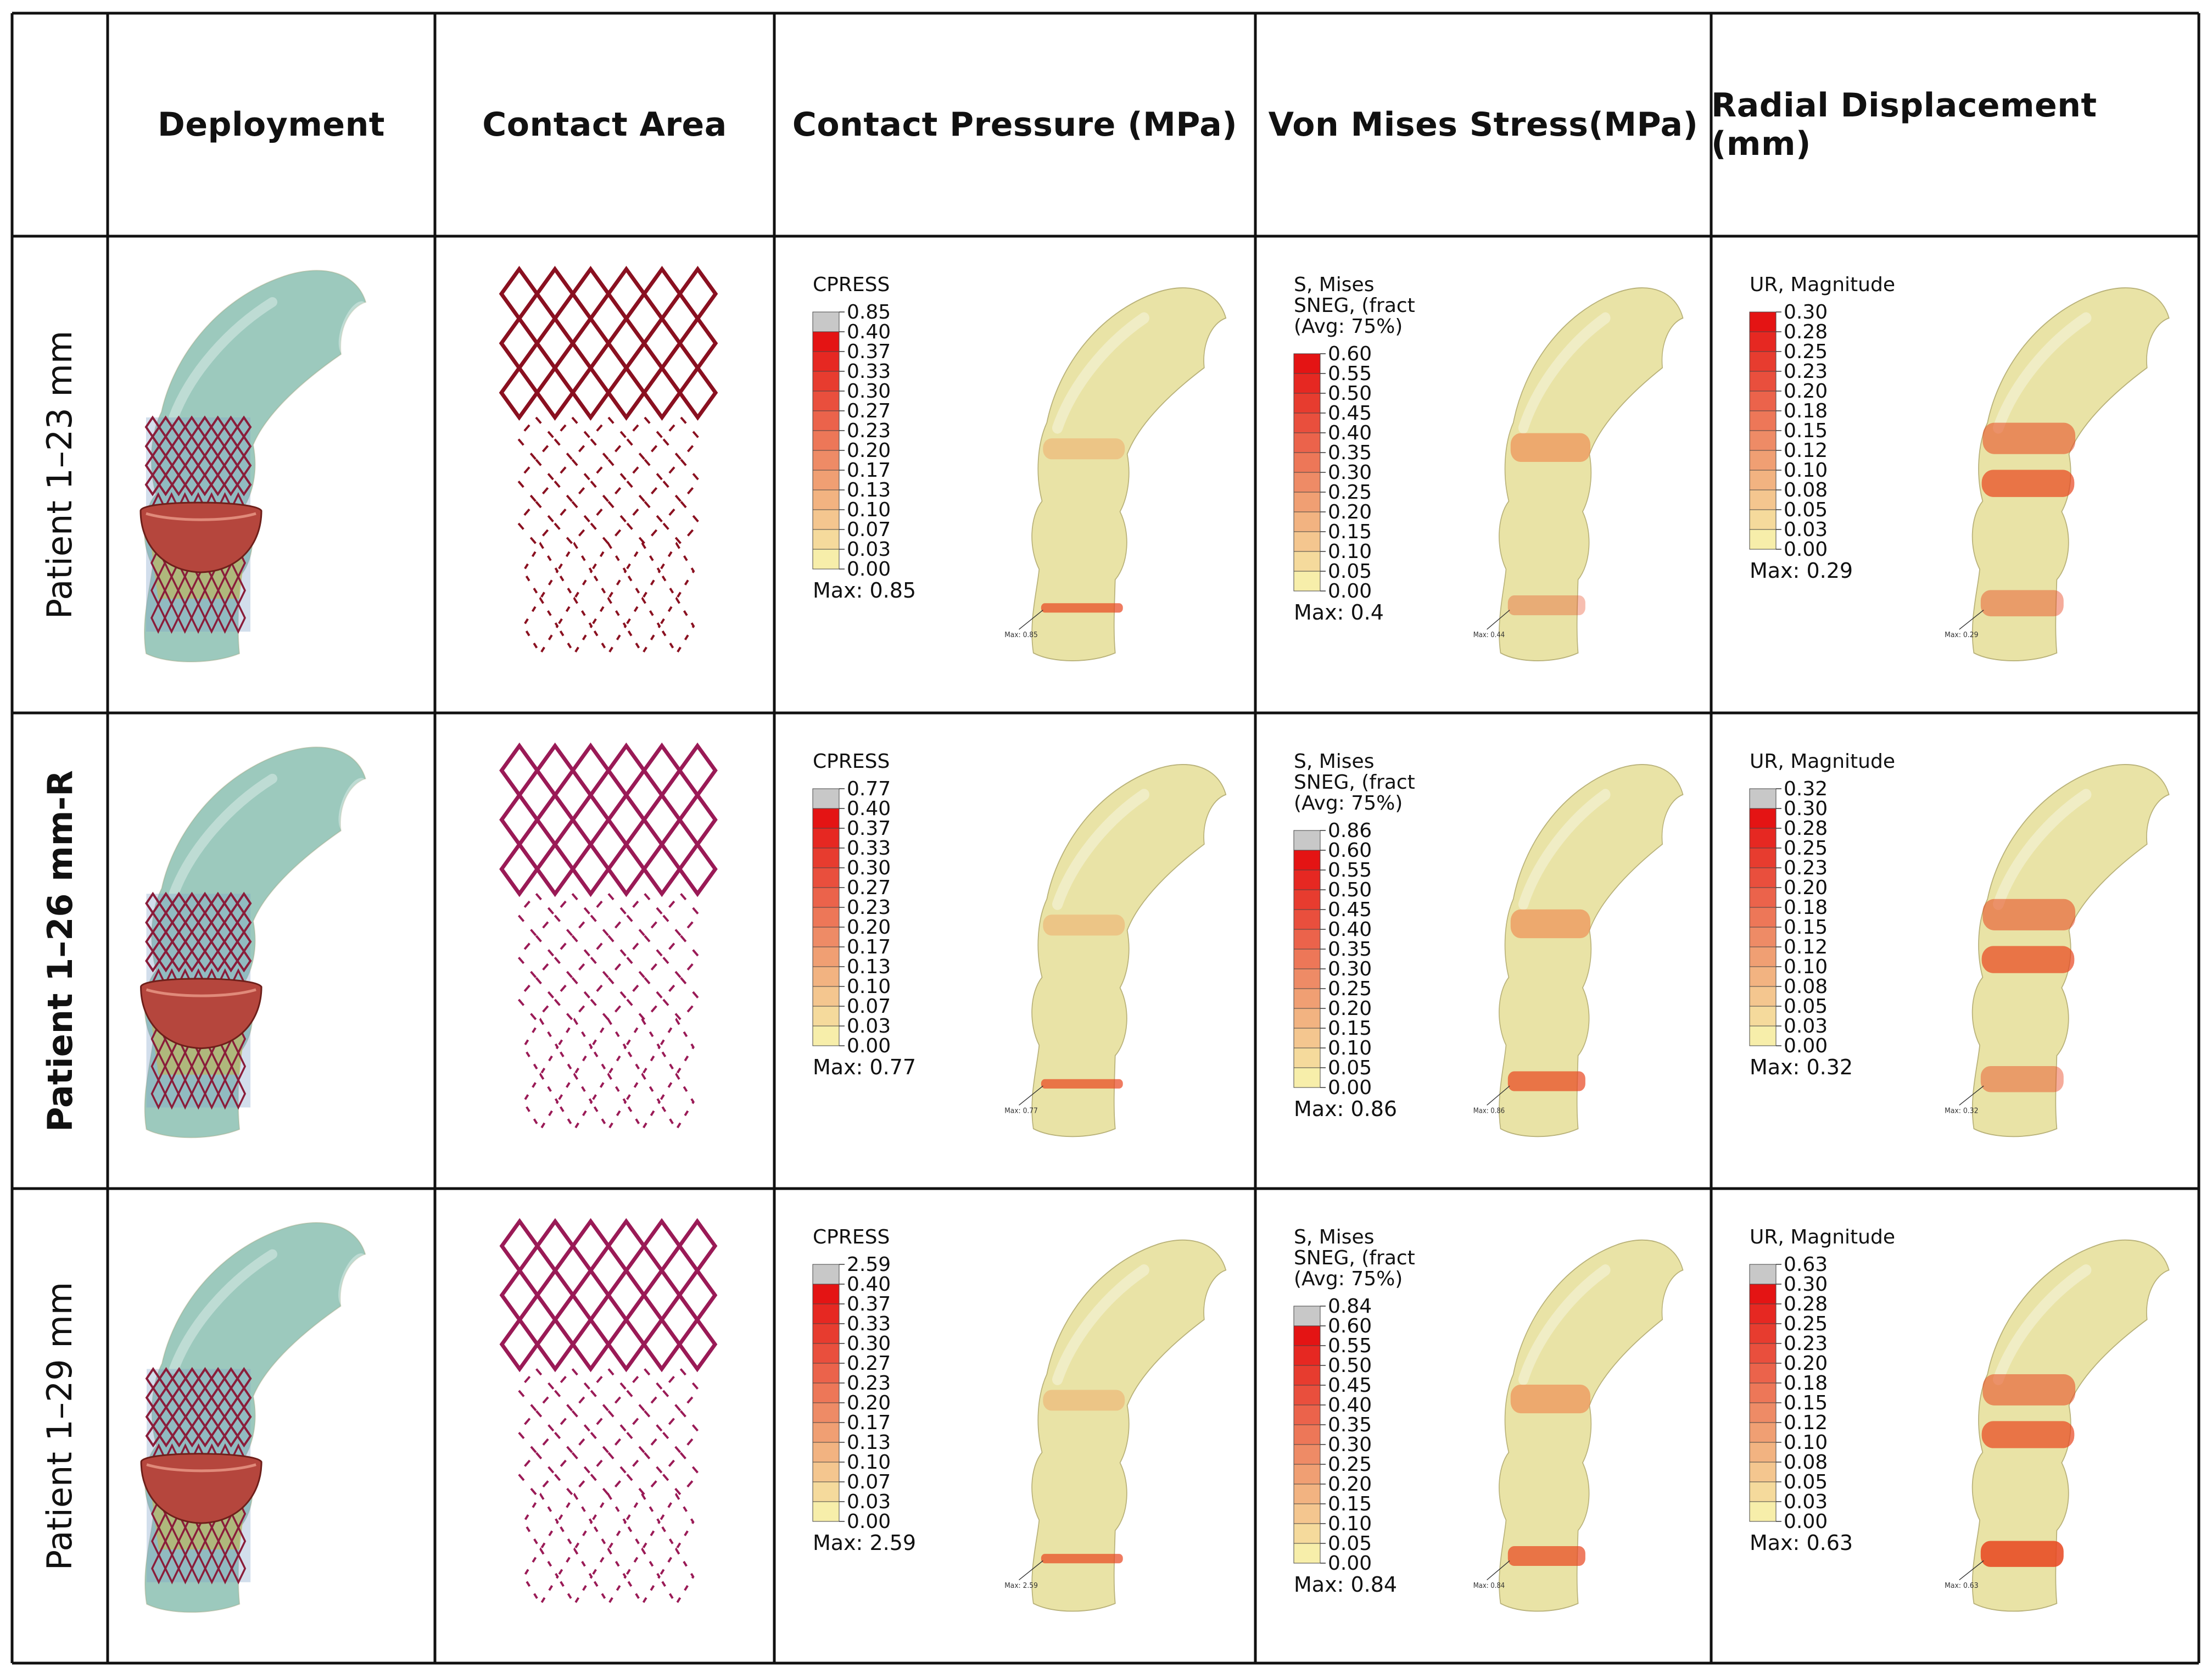  Describe the element at coordinates (1801, 1543) in the screenshot. I see `max-value: Max: 0.63` at that location.